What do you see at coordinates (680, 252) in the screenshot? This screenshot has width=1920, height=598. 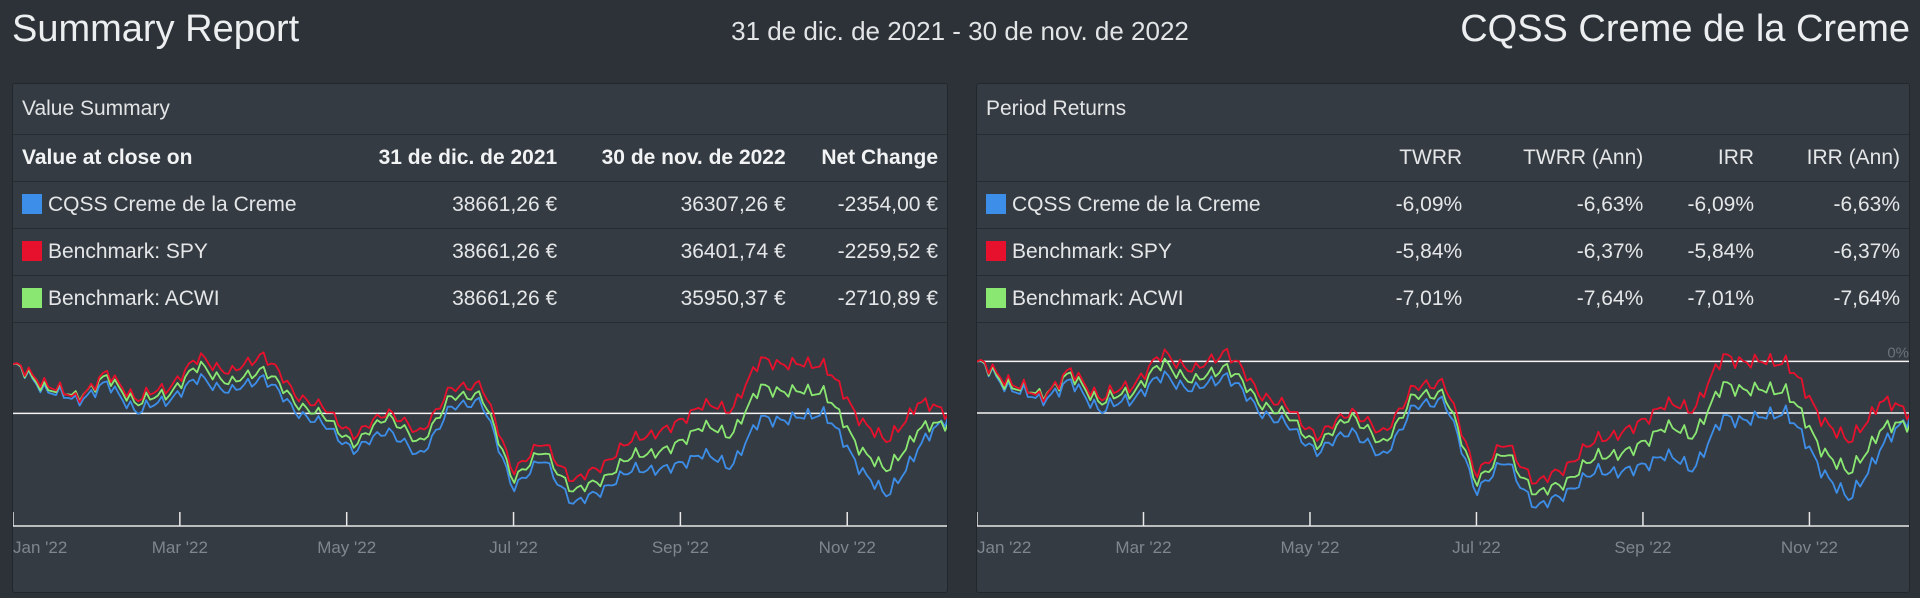 I see `end-value: 36401,74 €` at bounding box center [680, 252].